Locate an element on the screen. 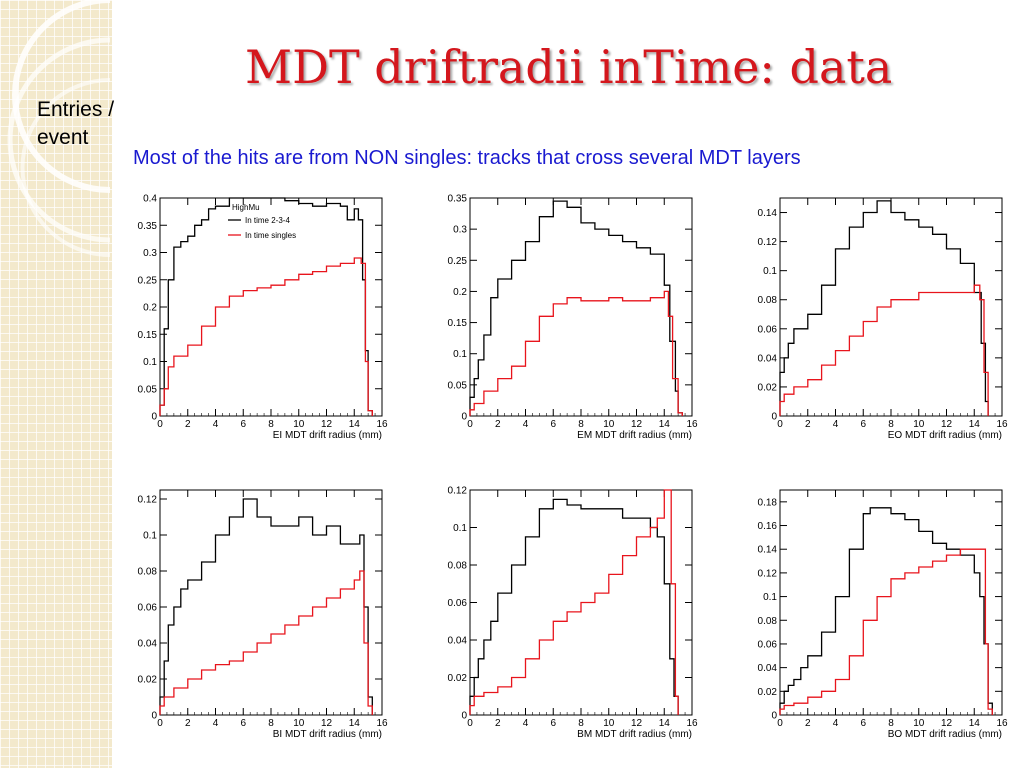 The image size is (1024, 768). x-axis-label: BM MDT drift radius (mm) is located at coordinates (634, 734).